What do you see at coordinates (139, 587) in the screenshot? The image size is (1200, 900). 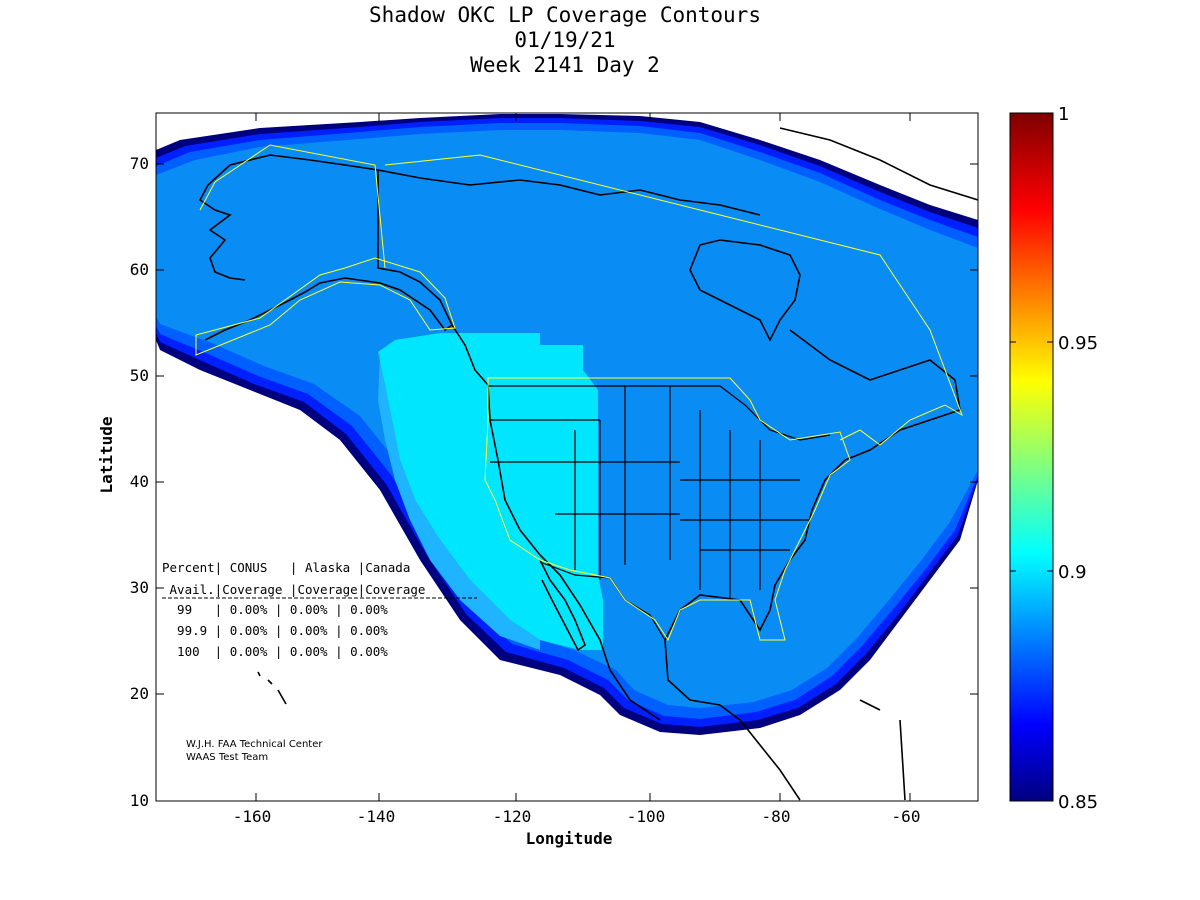 I see `y-tick-label: 30` at bounding box center [139, 587].